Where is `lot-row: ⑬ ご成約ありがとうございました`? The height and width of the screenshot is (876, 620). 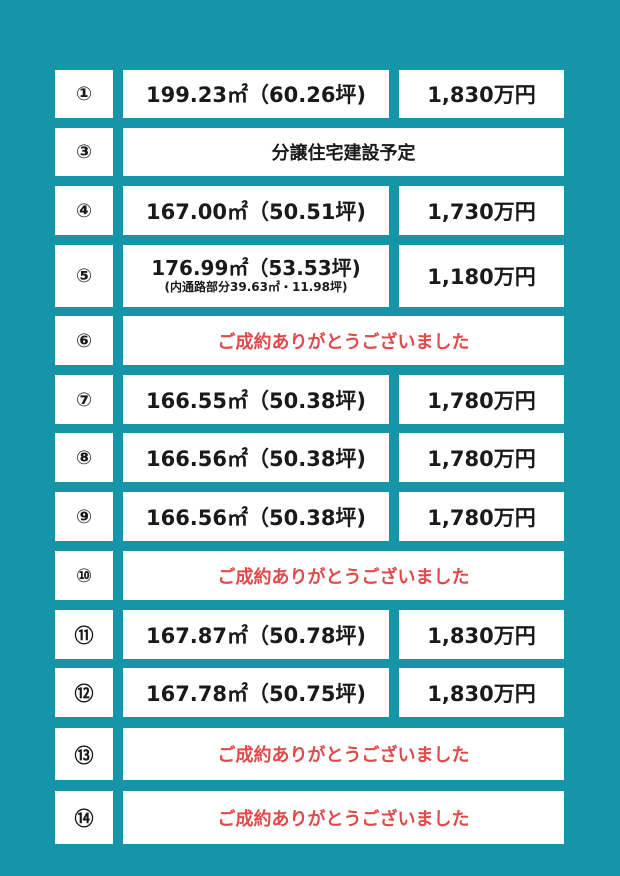
lot-row: ⑬ ご成約ありがとうございました is located at coordinates (309, 754).